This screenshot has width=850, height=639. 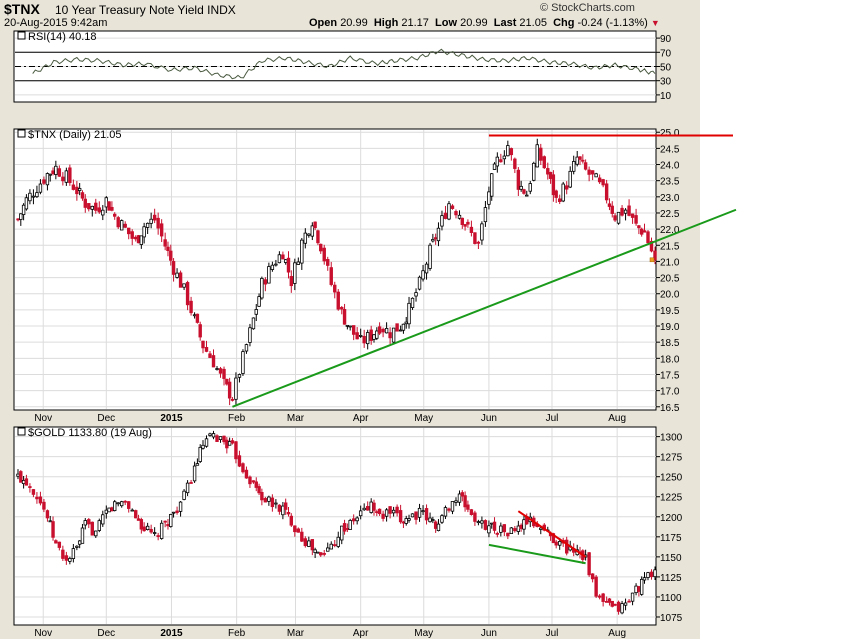 What do you see at coordinates (670, 133) in the screenshot?
I see `y-tick-label: 25.0` at bounding box center [670, 133].